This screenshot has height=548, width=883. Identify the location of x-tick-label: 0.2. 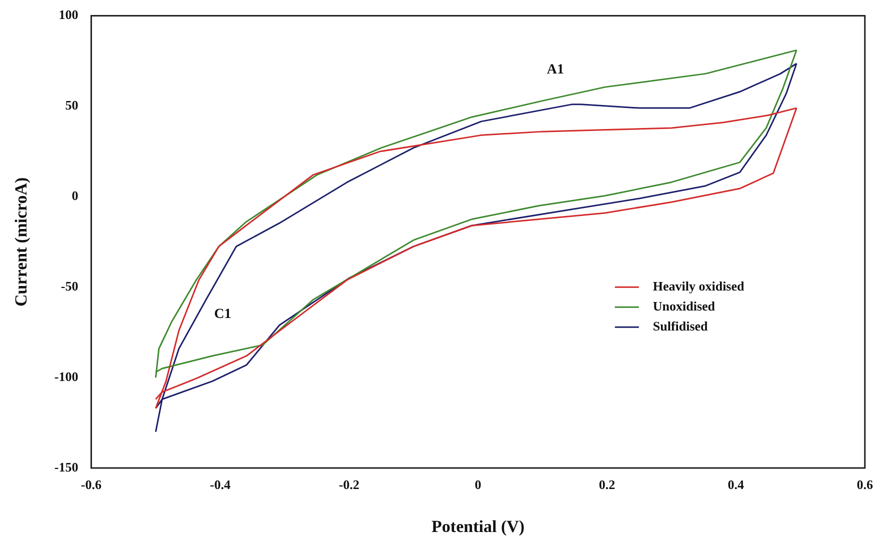
(607, 484).